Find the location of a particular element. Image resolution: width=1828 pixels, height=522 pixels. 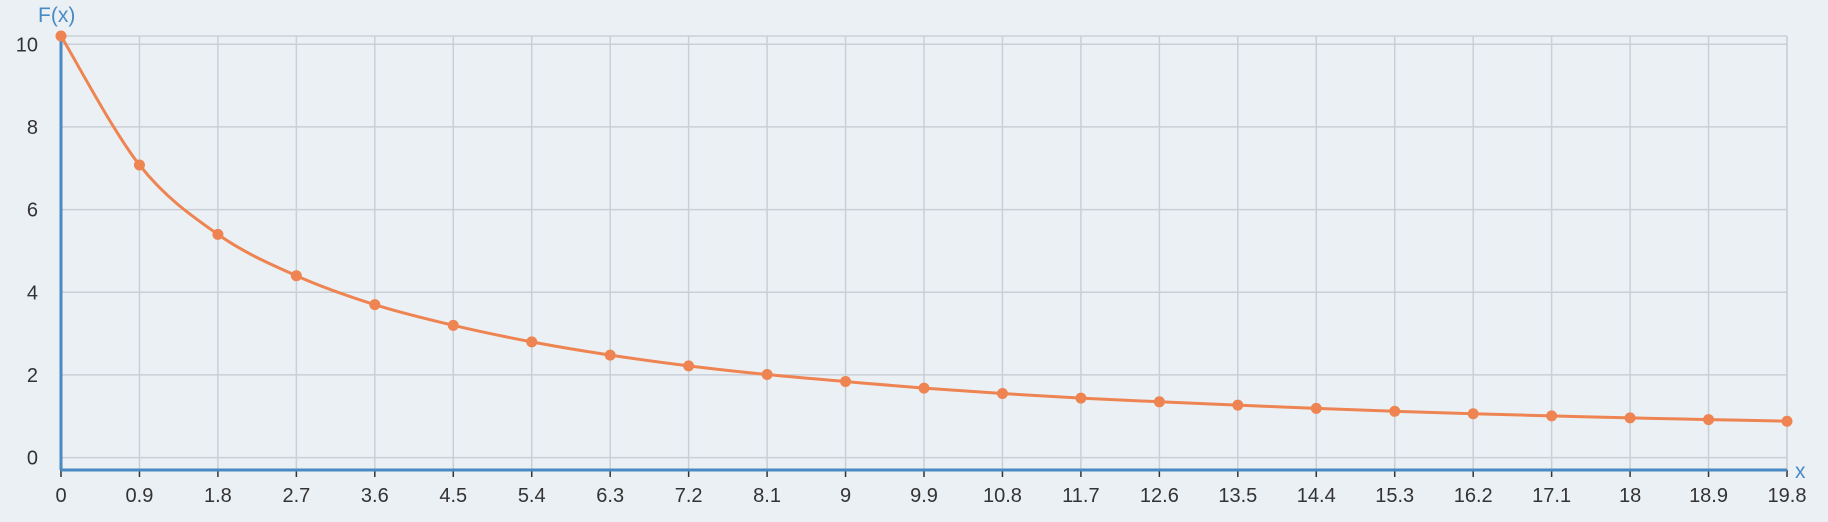

x-tick-label: 9 is located at coordinates (845, 496).